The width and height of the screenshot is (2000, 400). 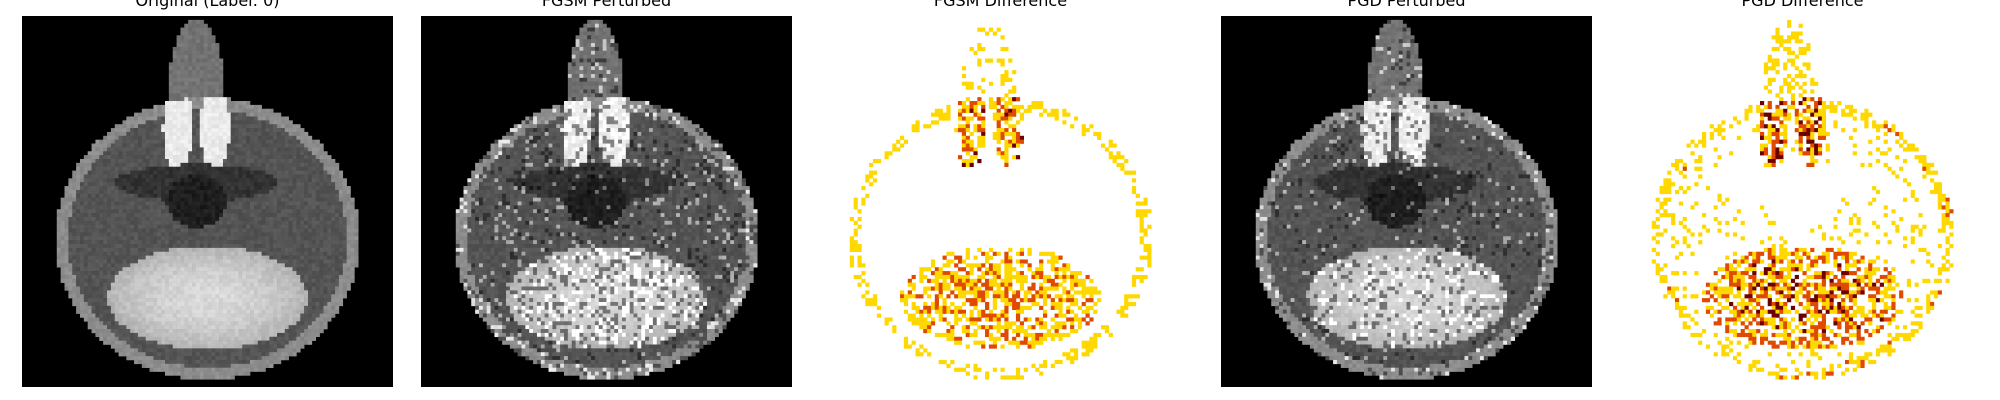 What do you see at coordinates (1406, 5) in the screenshot?
I see `panel-title: PGD Perturbed` at bounding box center [1406, 5].